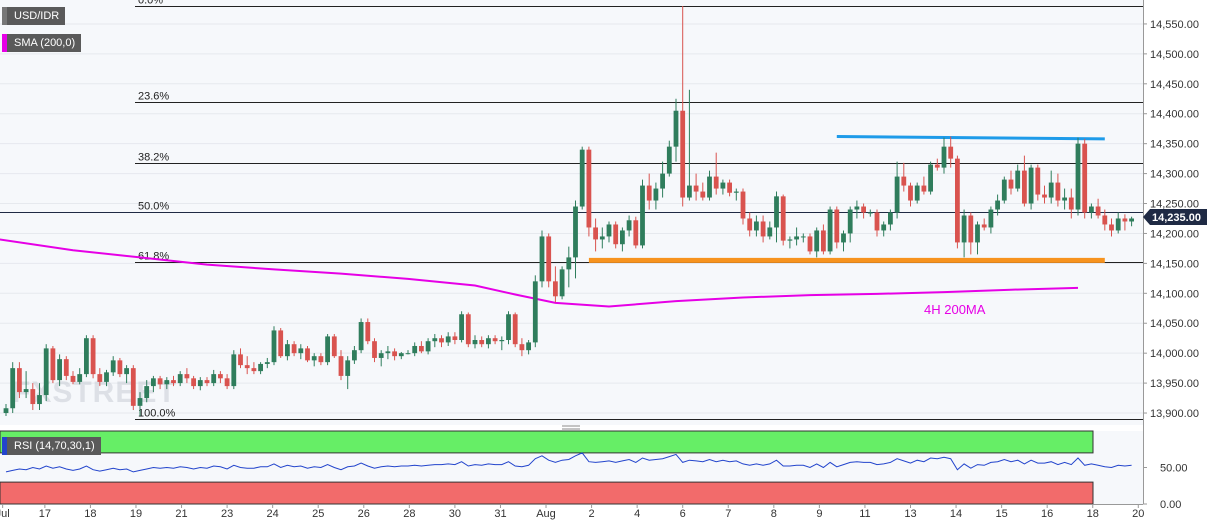  Describe the element at coordinates (546, 514) in the screenshot. I see `time-tick-label: Aug` at that location.